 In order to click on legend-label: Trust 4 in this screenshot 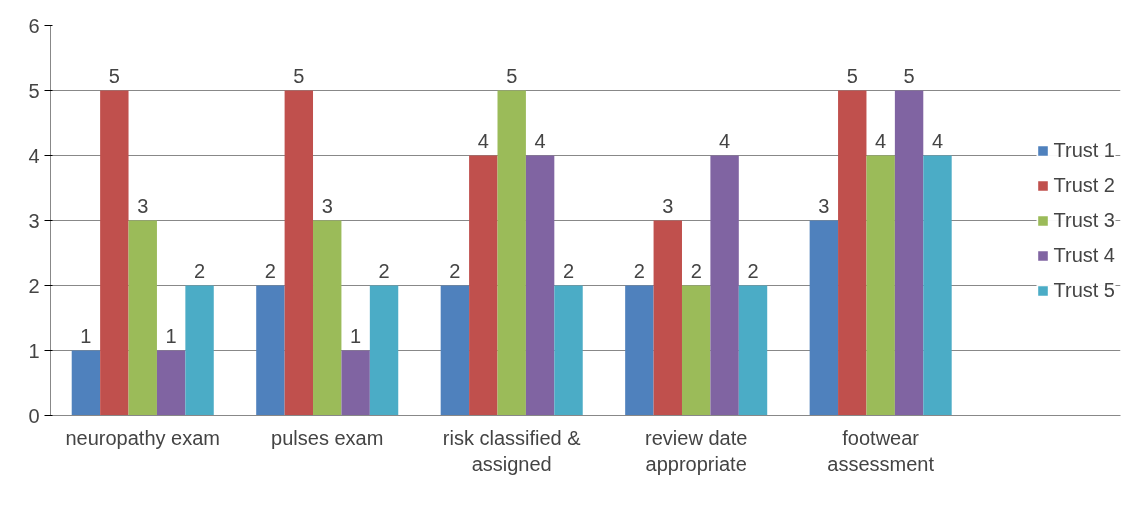, I will do `click(1084, 255)`.